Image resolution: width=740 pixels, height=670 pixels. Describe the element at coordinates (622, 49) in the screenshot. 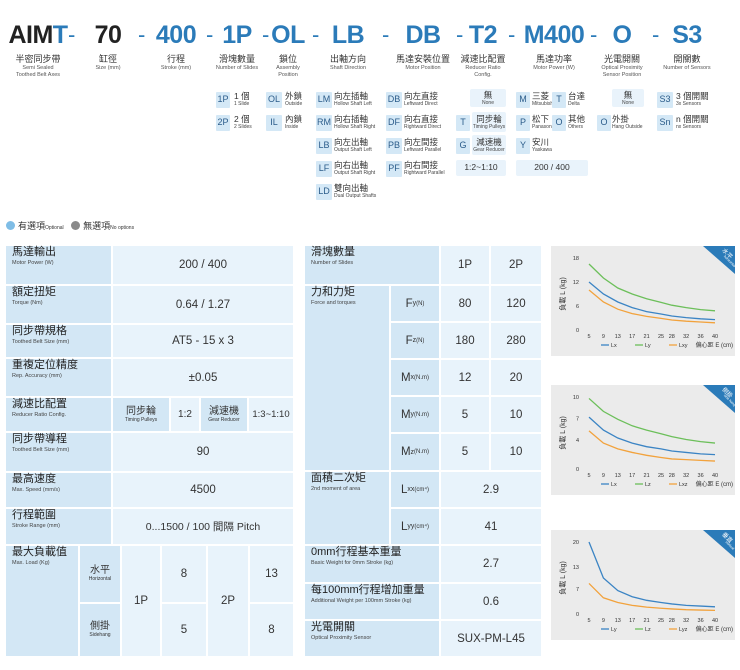

I see `code-sensor-pos: O 光電開關 Optical Proximity Sensor Position` at that location.